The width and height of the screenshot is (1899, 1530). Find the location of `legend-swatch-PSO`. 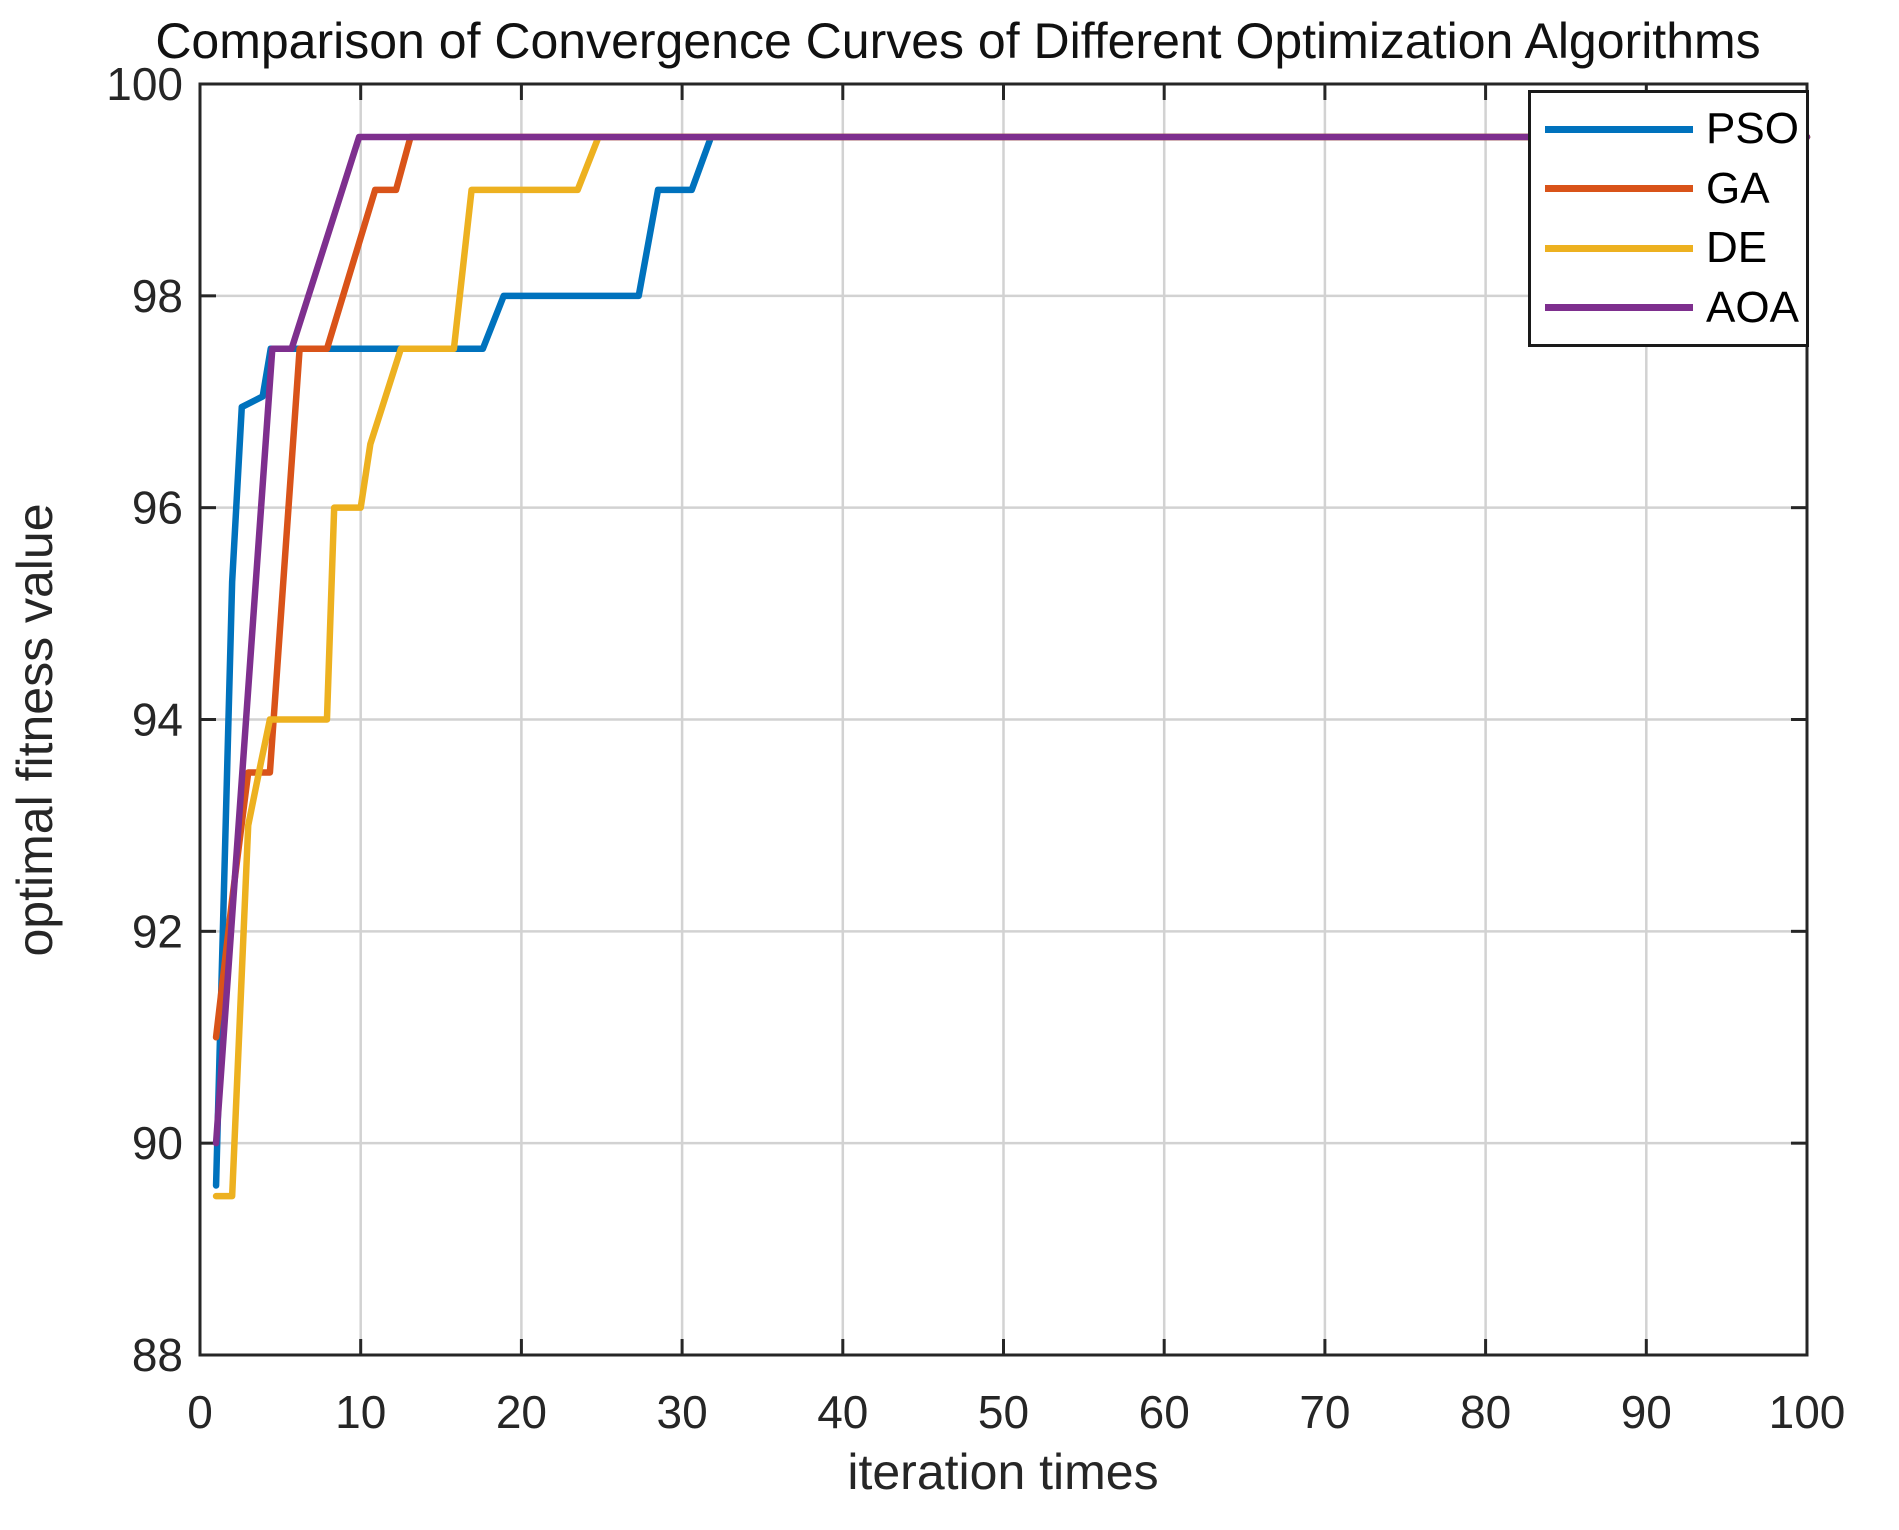

legend-swatch-PSO is located at coordinates (1619, 129).